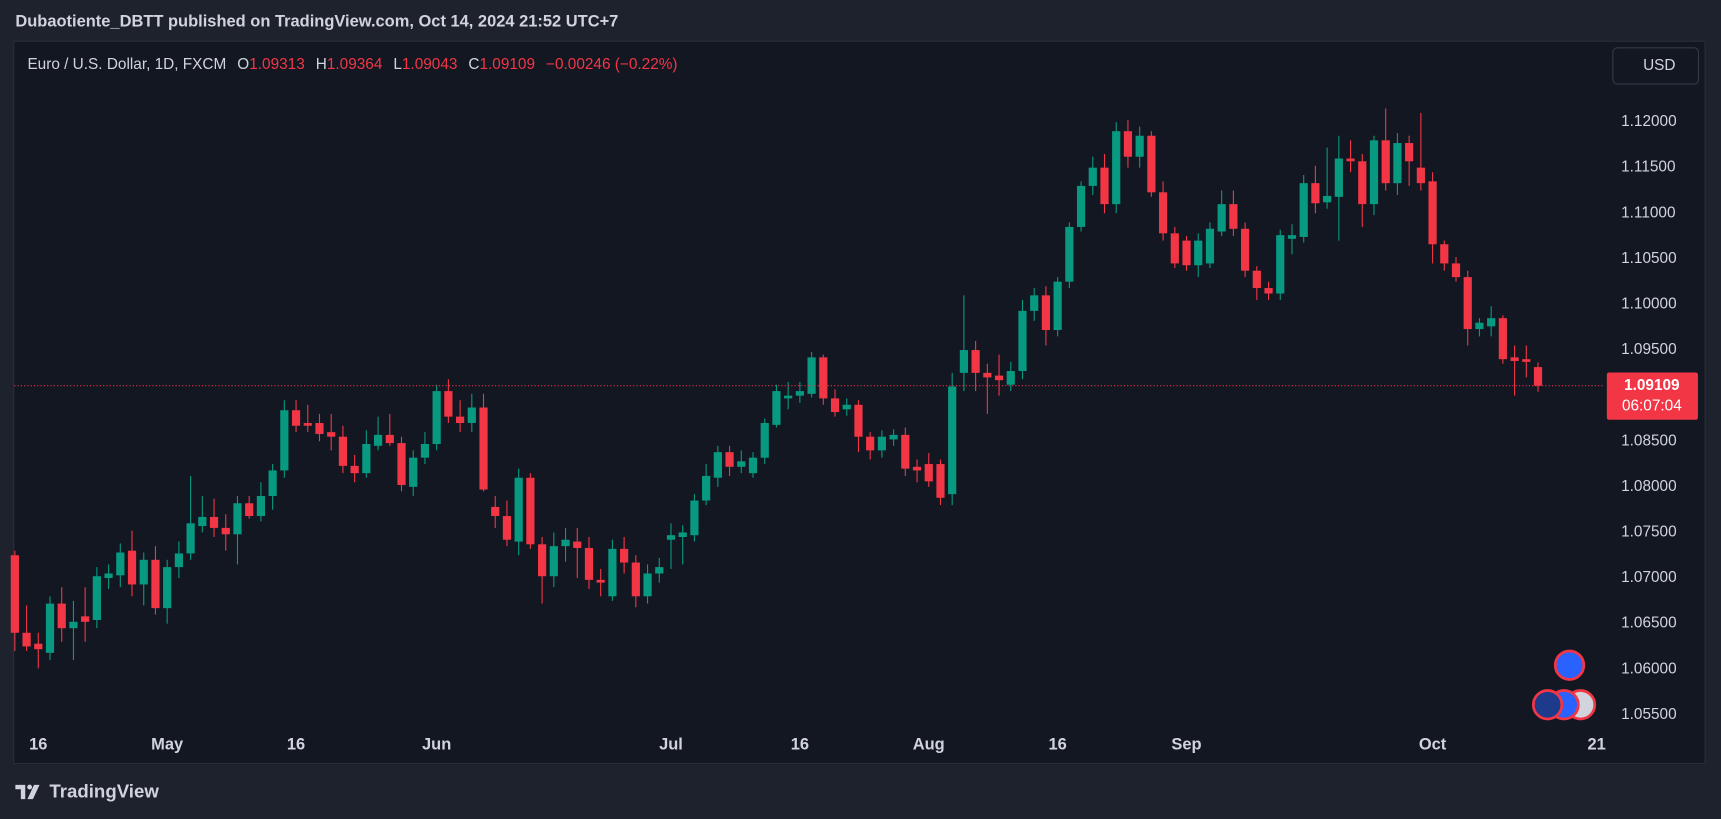 The height and width of the screenshot is (819, 1721). What do you see at coordinates (473, 64) in the screenshot?
I see `ohlc-label: C` at bounding box center [473, 64].